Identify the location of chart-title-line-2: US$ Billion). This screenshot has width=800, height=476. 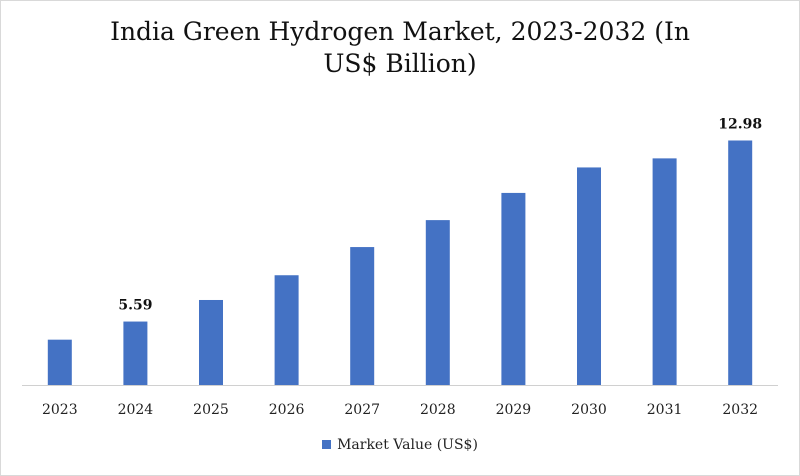
(400, 63).